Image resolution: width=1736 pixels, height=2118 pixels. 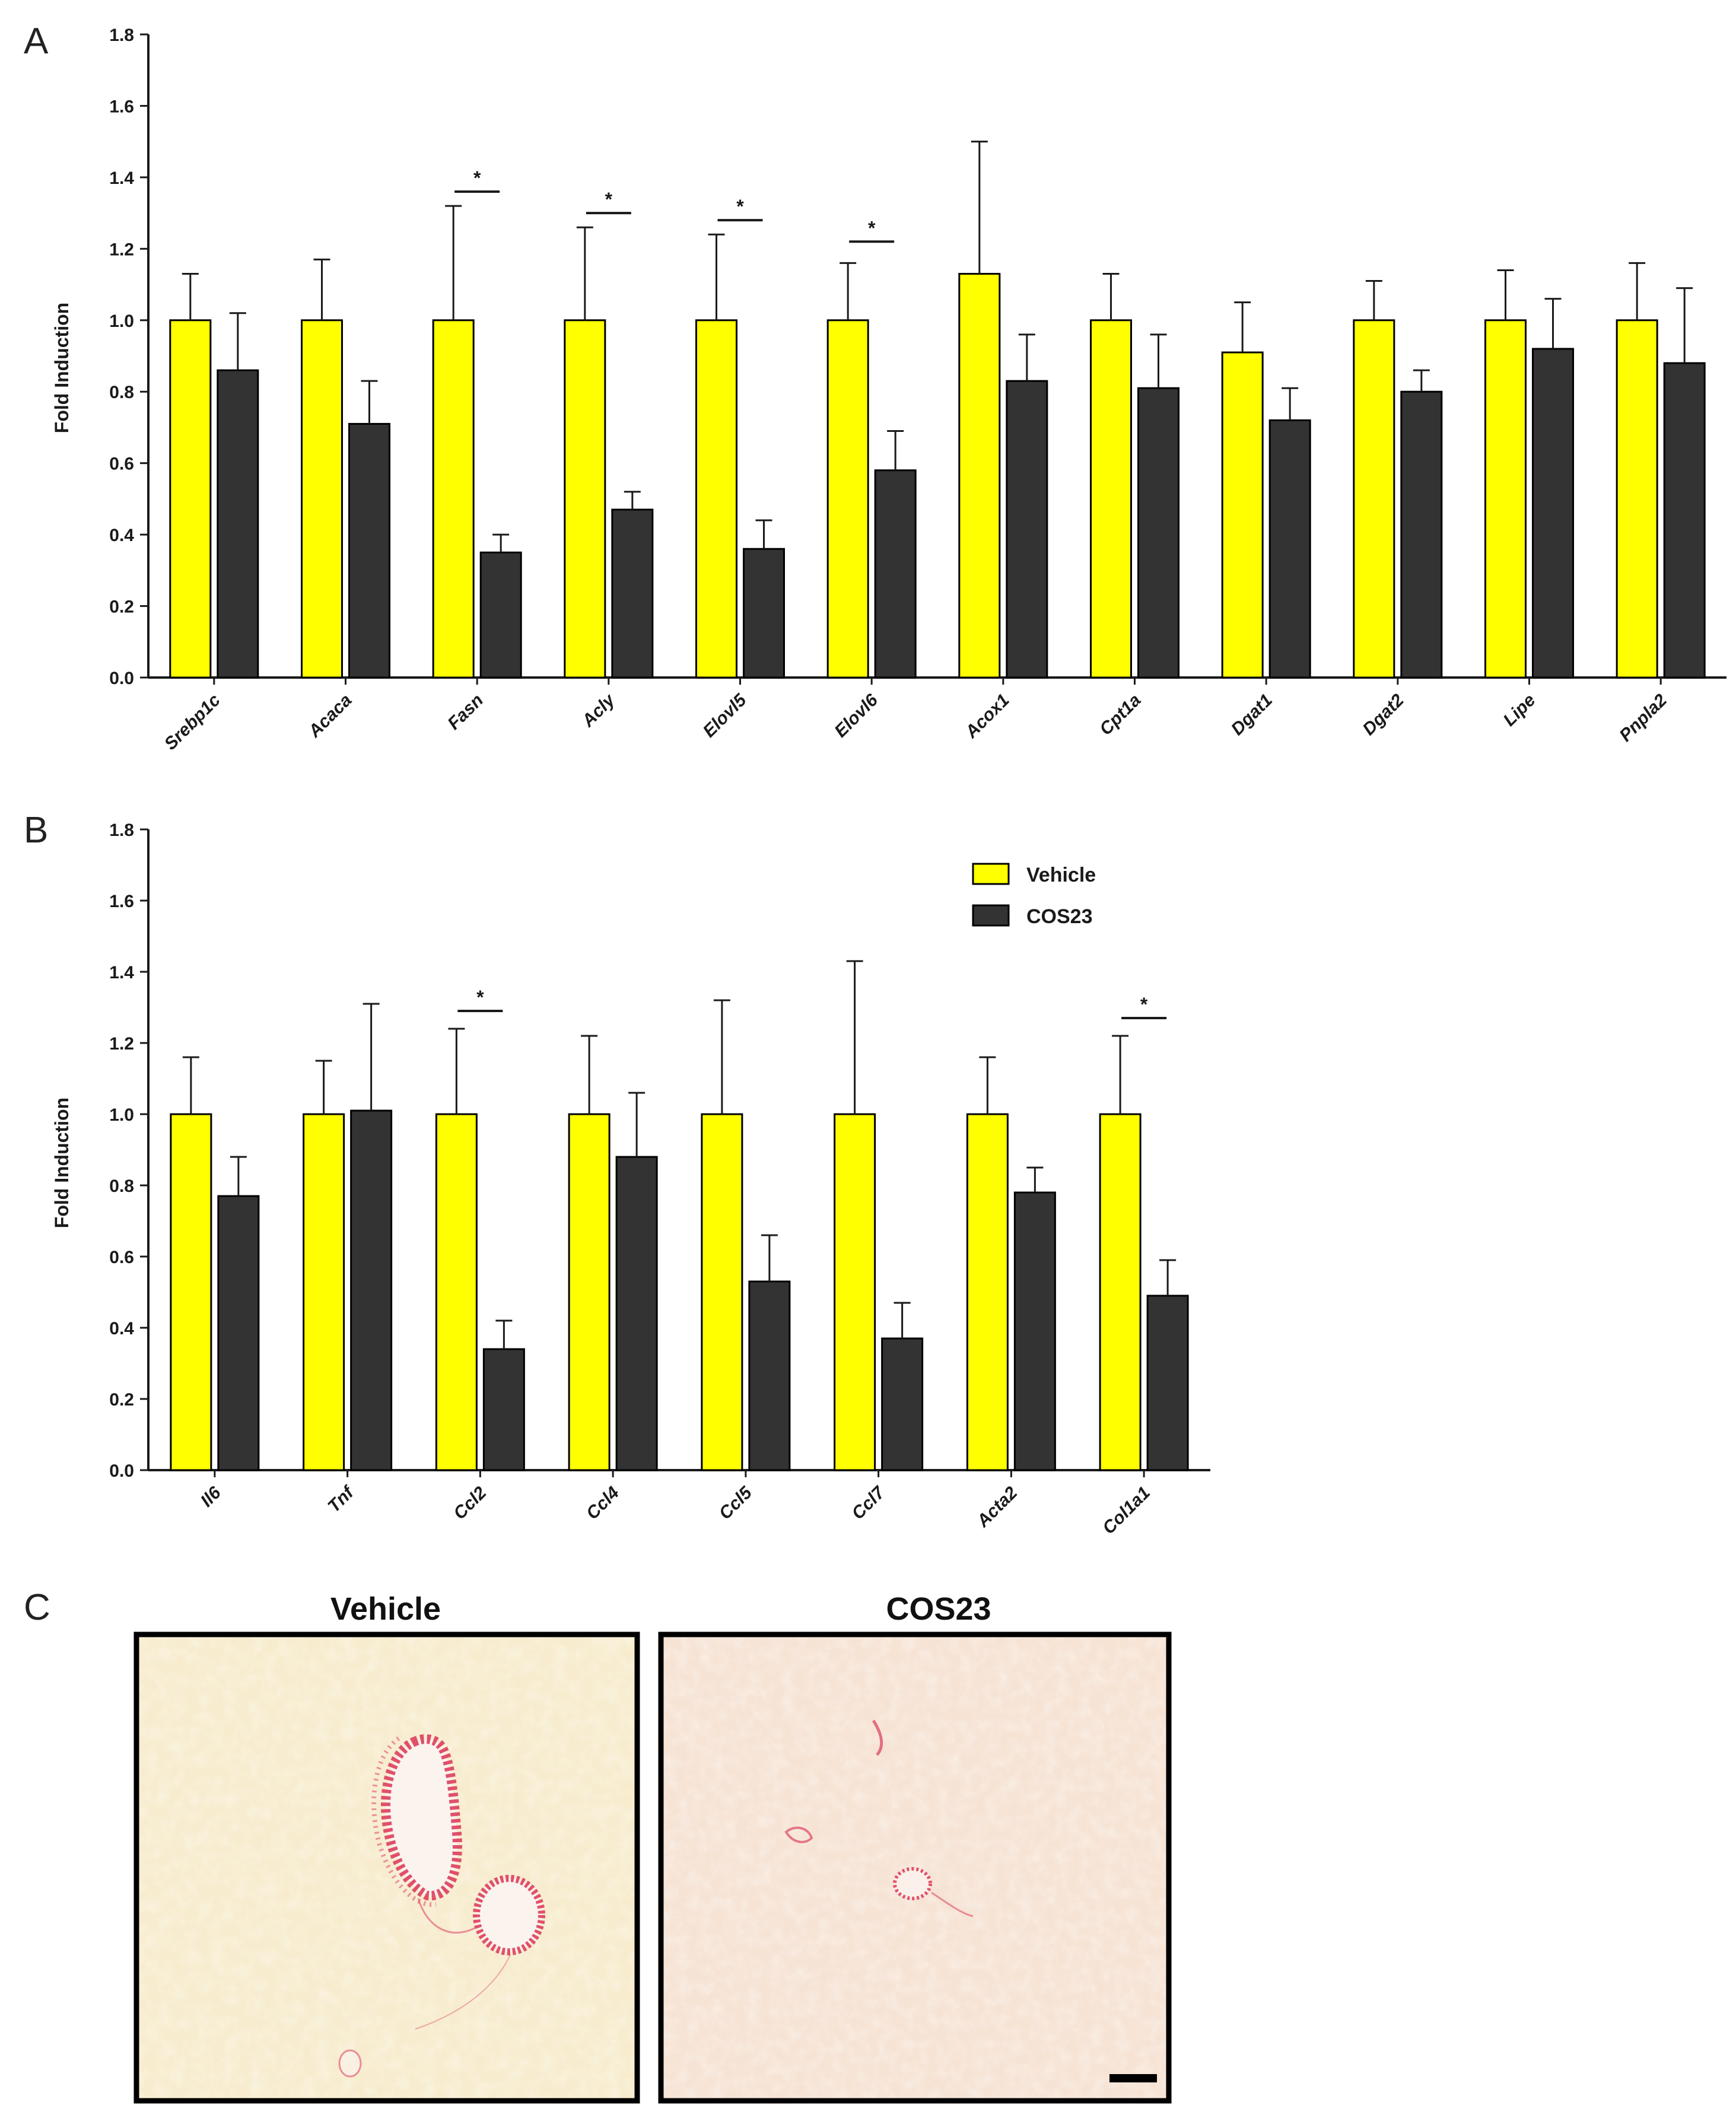 What do you see at coordinates (979, 475) in the screenshot?
I see `chart-a-bar-vehicle-acox1` at bounding box center [979, 475].